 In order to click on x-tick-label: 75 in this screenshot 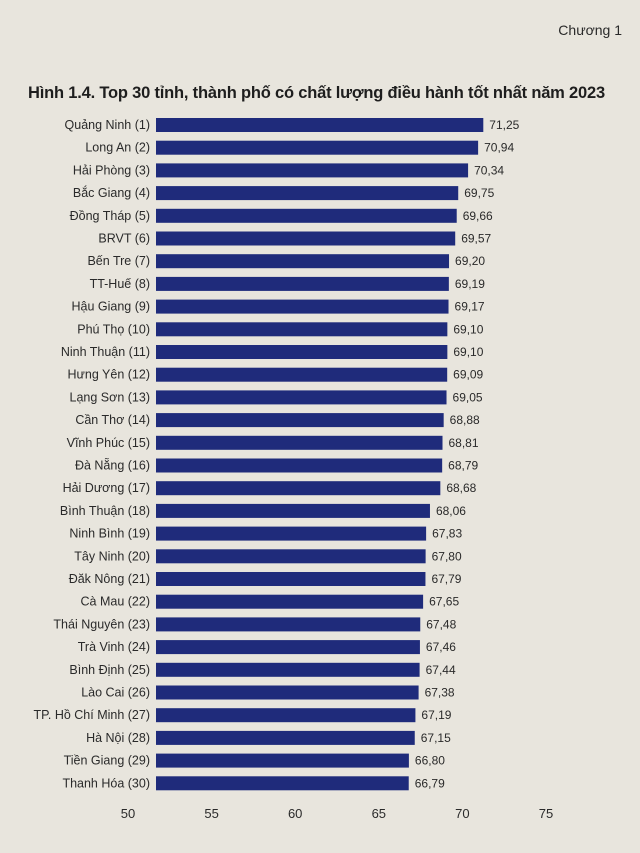, I will do `click(546, 813)`.